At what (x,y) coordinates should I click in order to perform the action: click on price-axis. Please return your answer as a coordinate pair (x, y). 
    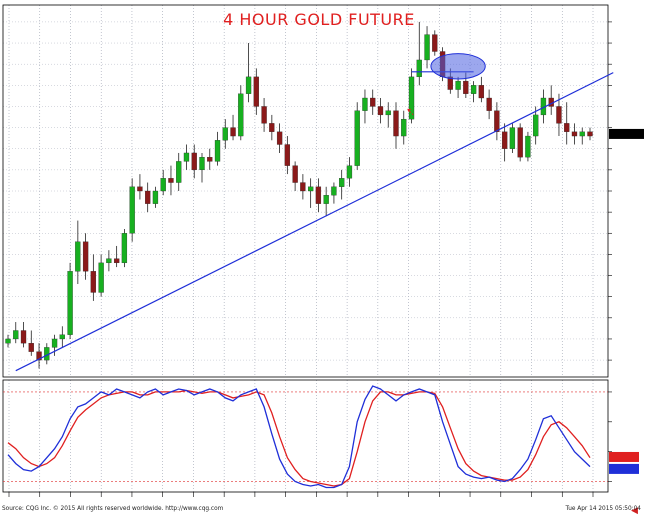
    Looking at the image, I should click on (626, 191).